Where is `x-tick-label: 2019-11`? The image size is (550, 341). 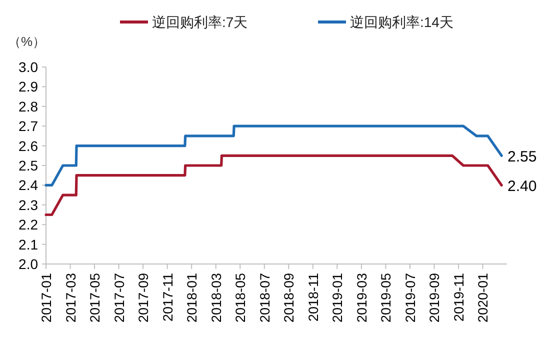 x-tick-label: 2019-11 is located at coordinates (458, 297).